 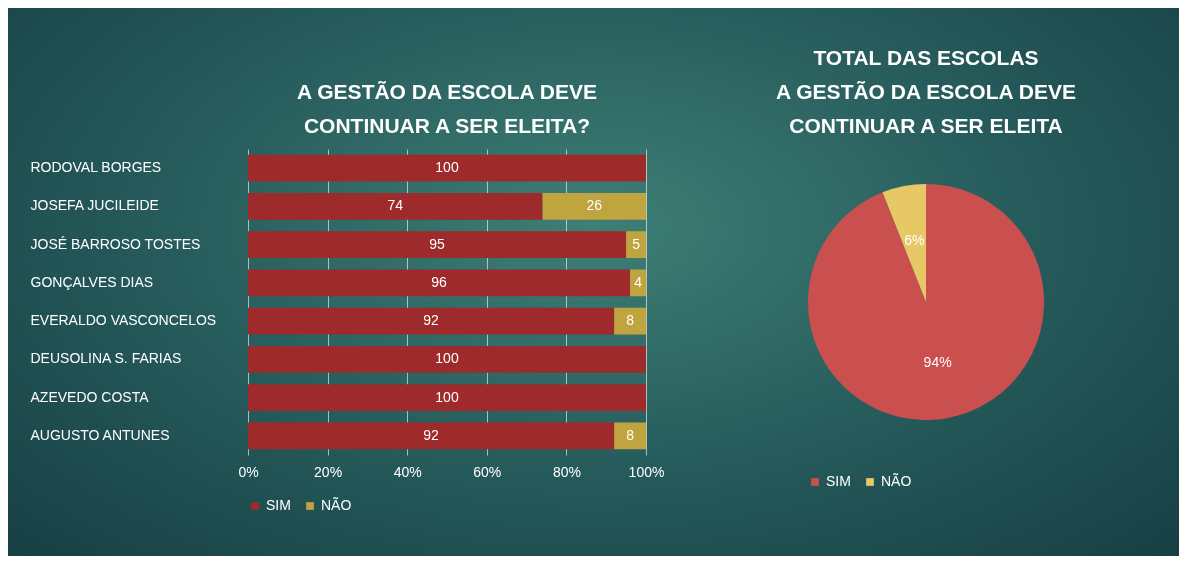 I want to click on x-tick-label: 80%, so click(x=566, y=471).